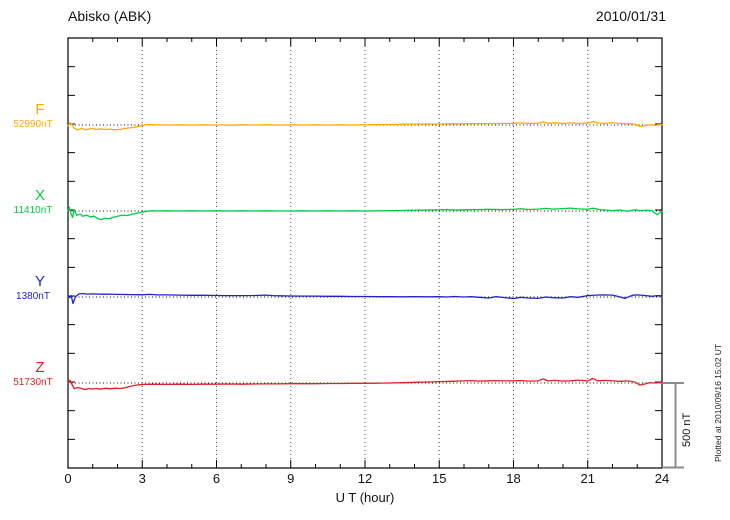  What do you see at coordinates (662, 478) in the screenshot?
I see `x-tick-label: 24` at bounding box center [662, 478].